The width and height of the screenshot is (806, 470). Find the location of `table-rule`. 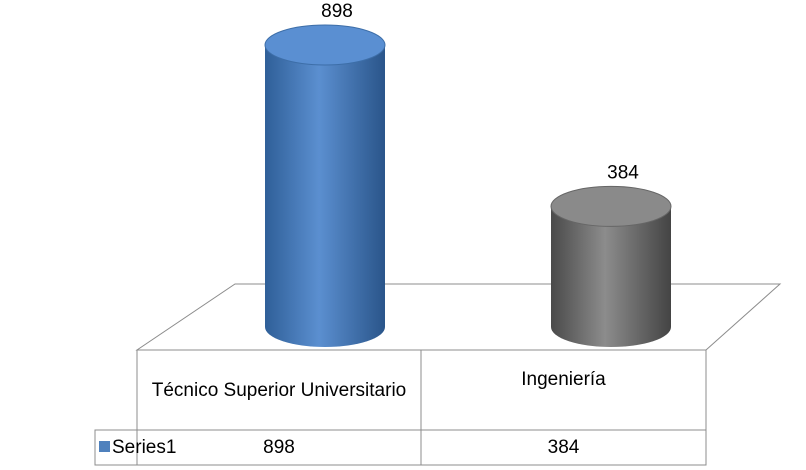

table-rule is located at coordinates (115, 447).